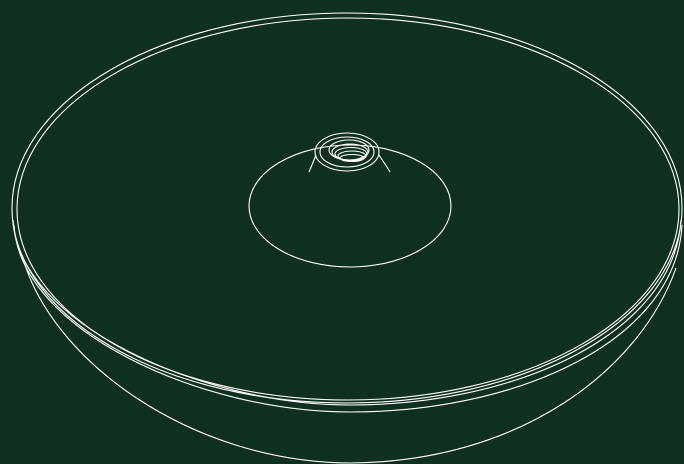 This screenshot has height=464, width=684. I want to click on boss-base, so click(350, 206).